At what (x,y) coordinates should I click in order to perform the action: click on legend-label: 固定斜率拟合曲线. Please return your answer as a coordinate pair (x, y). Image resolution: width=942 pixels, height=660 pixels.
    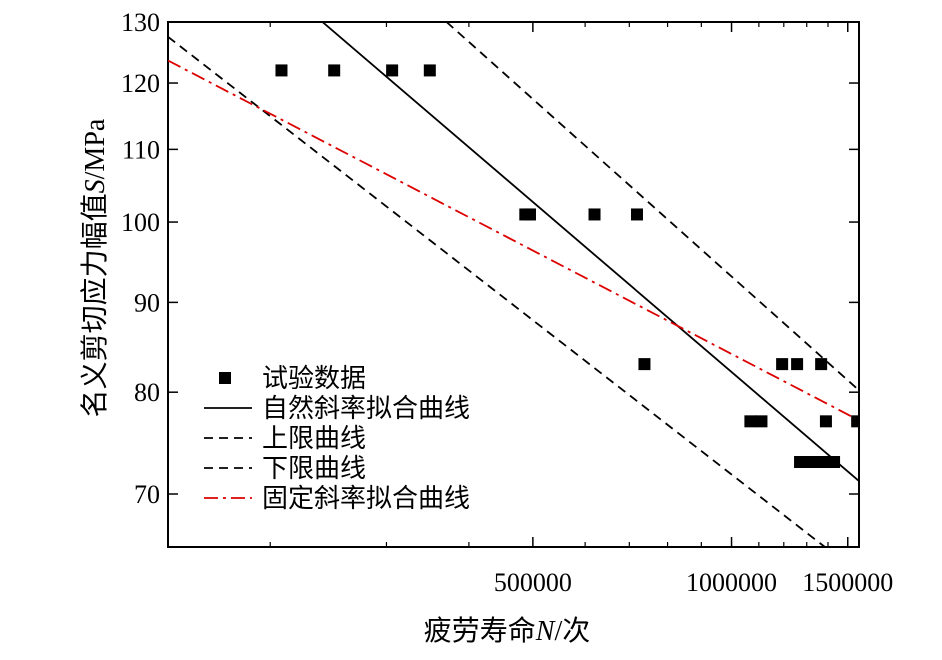
    Looking at the image, I should click on (366, 499).